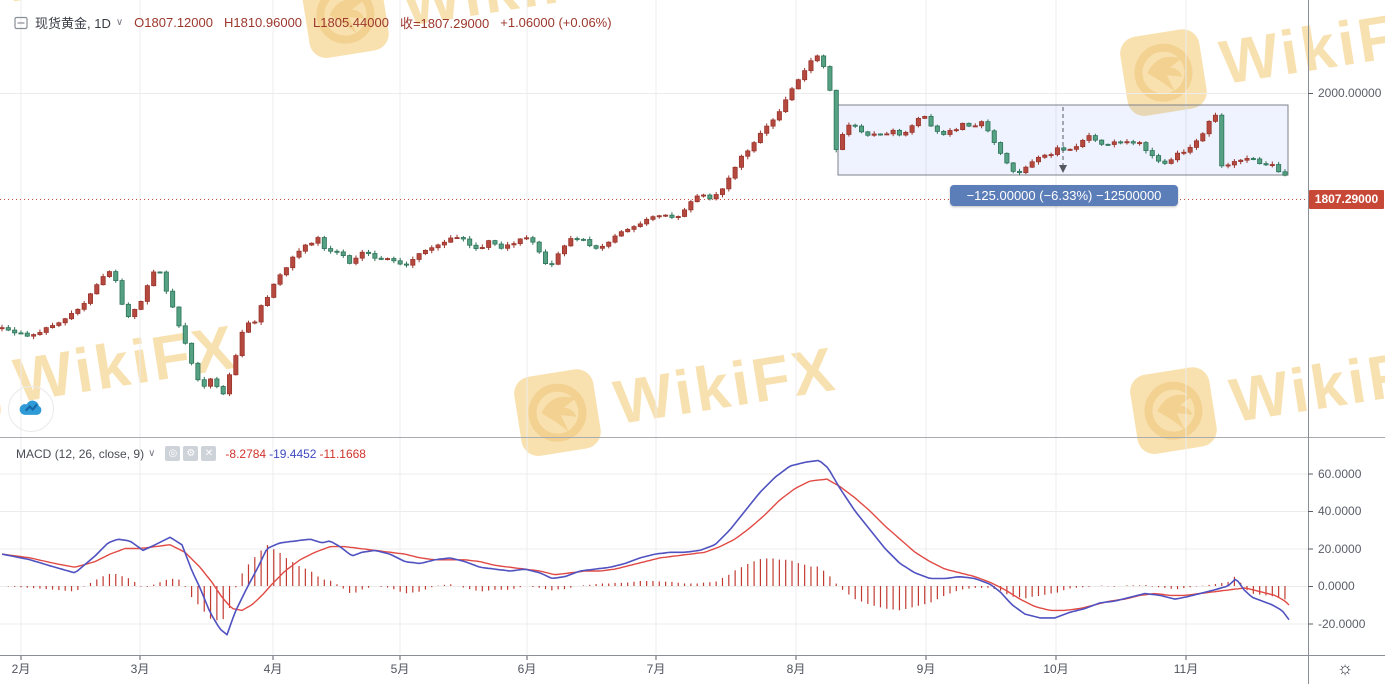  Describe the element at coordinates (21, 23) in the screenshot. I see `layout-icon` at that location.